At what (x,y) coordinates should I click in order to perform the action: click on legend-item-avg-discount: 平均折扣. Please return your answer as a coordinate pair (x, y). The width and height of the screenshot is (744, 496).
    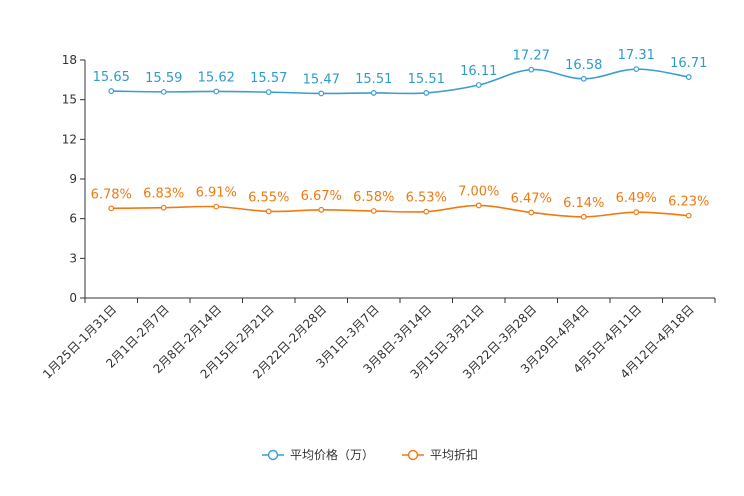
    Looking at the image, I should click on (440, 454).